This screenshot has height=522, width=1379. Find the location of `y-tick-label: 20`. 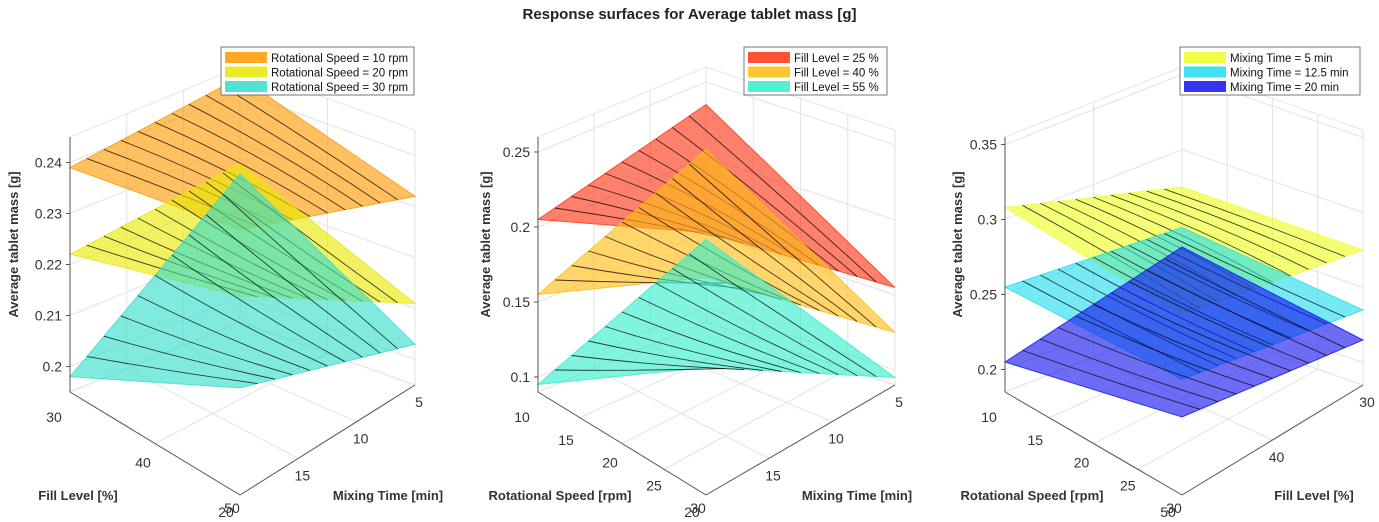

y-tick-label: 20 is located at coordinates (610, 463).